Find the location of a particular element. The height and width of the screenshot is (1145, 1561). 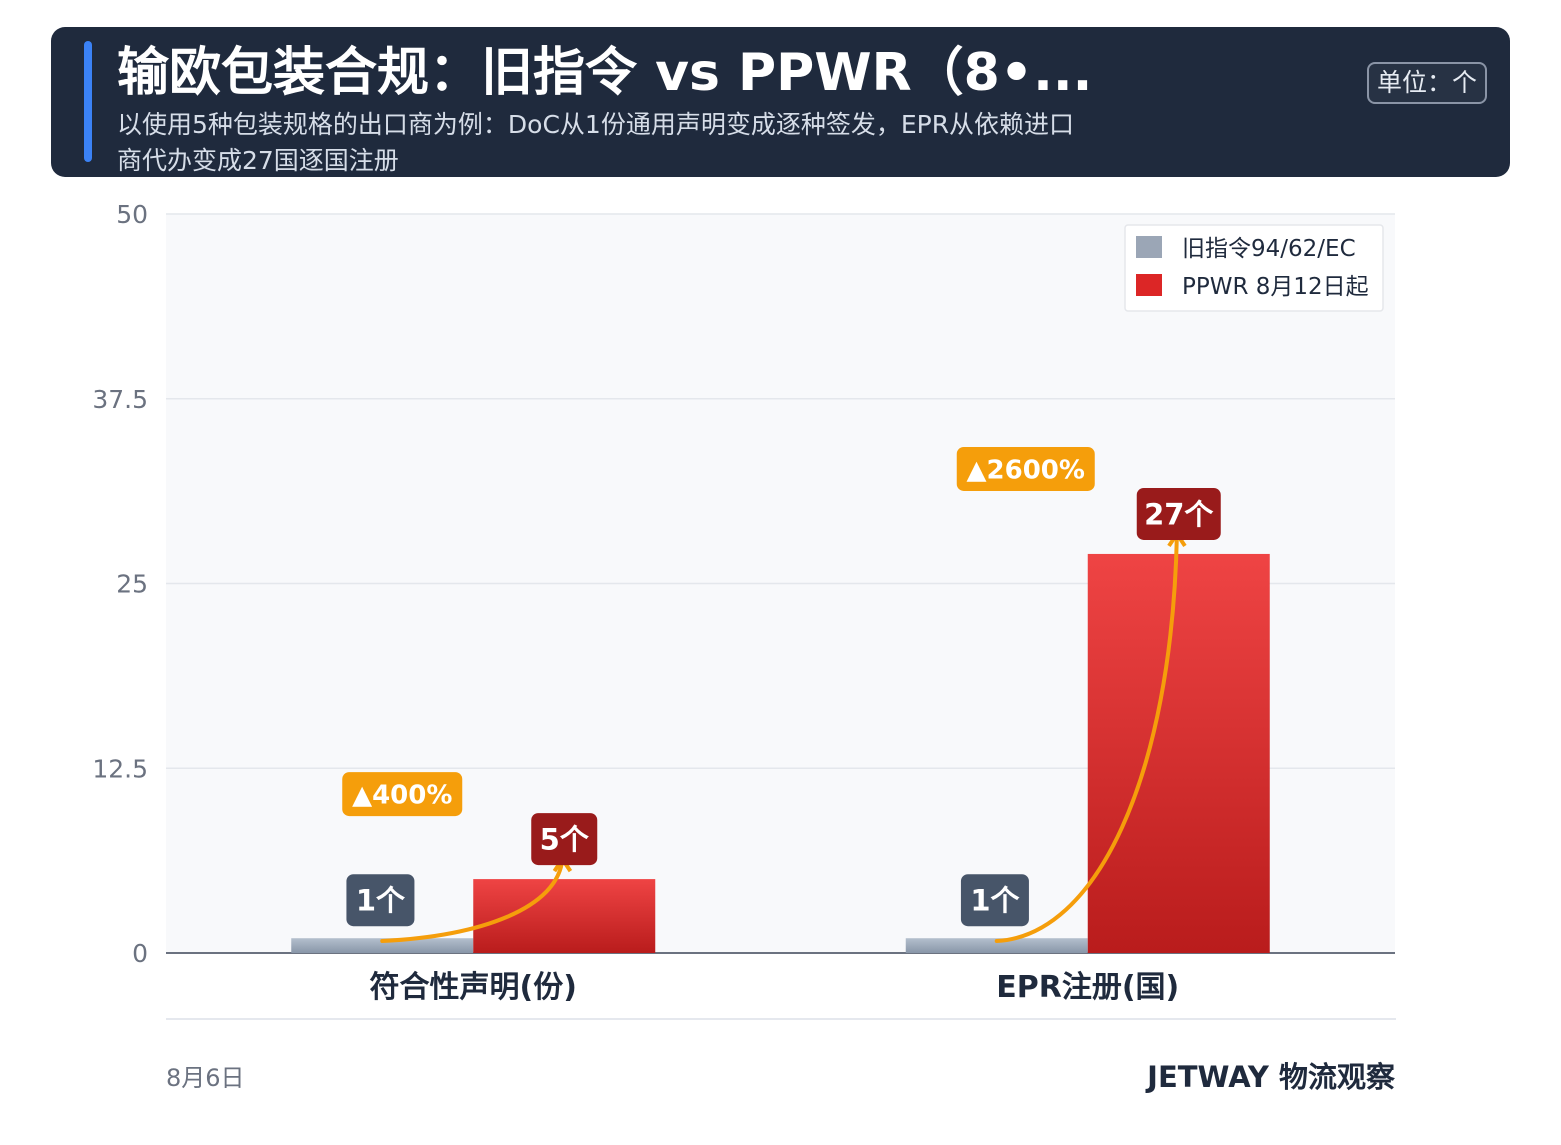

change-badge: ▲2600% is located at coordinates (1026, 470).